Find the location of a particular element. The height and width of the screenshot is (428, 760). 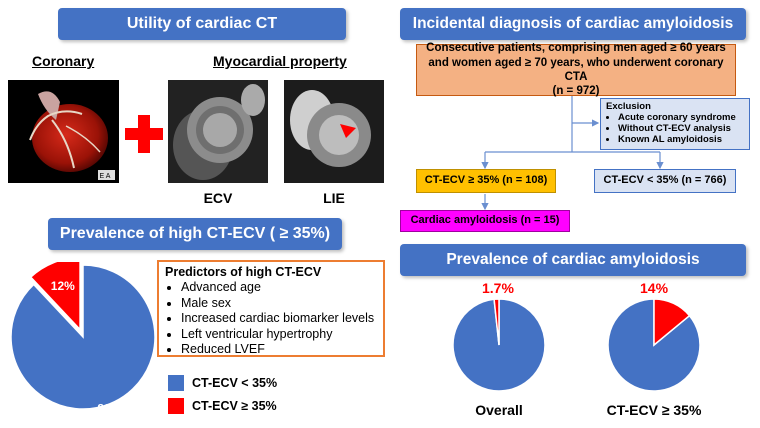

ecv-slice-graphic is located at coordinates (218, 131).